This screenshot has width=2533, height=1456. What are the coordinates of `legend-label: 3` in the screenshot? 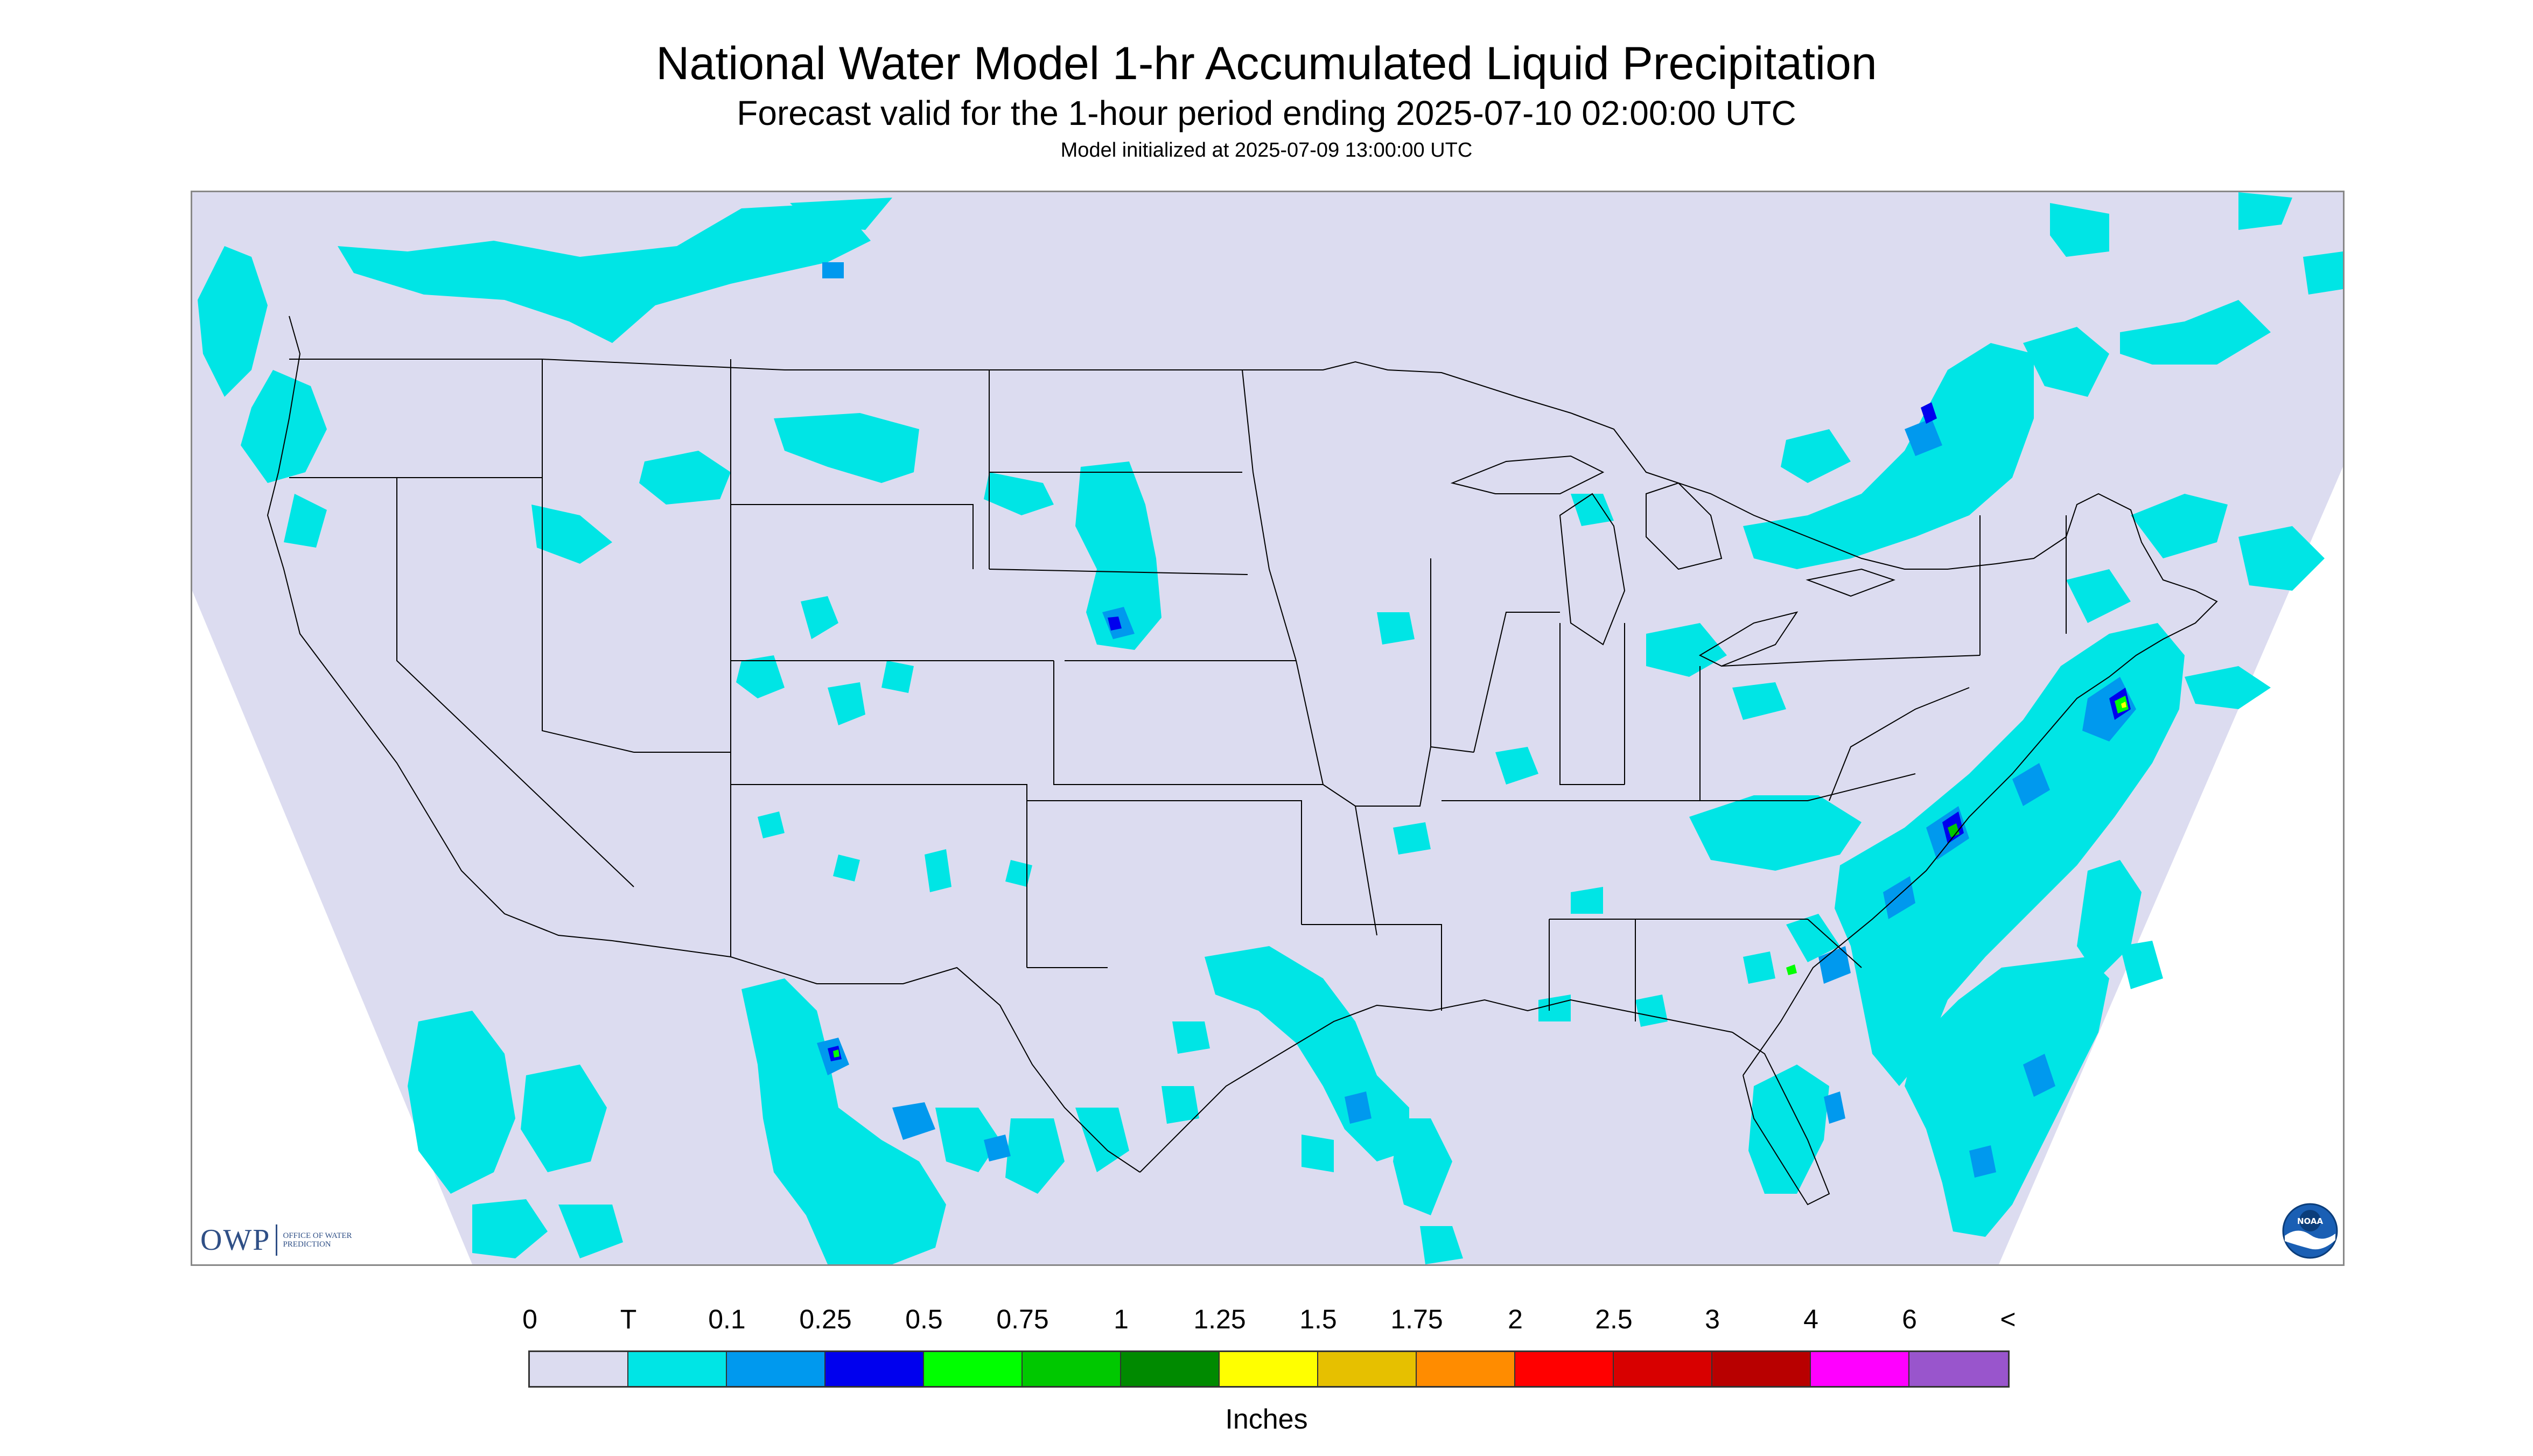 It's located at (1712, 1319).